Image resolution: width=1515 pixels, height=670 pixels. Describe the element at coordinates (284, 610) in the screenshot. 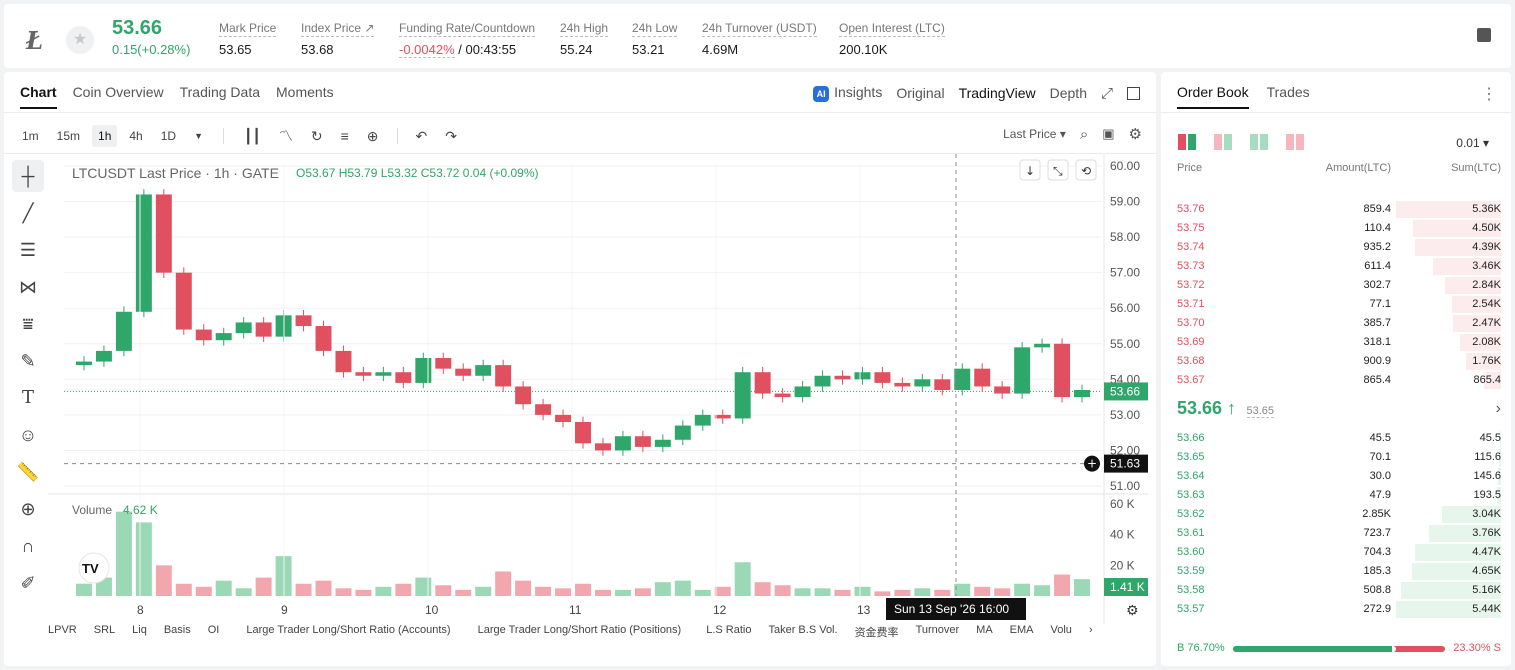

I see `time-tick-label: 9` at that location.